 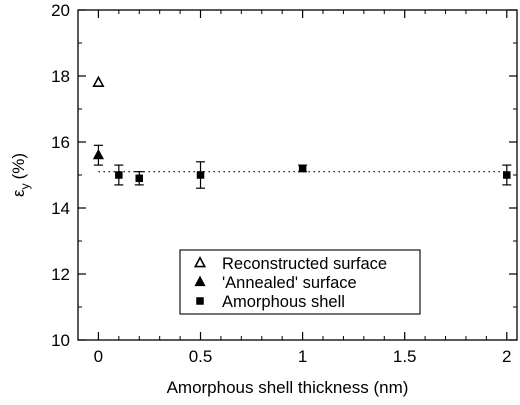 What do you see at coordinates (200, 281) in the screenshot?
I see `legend-marker-annealed-surface` at bounding box center [200, 281].